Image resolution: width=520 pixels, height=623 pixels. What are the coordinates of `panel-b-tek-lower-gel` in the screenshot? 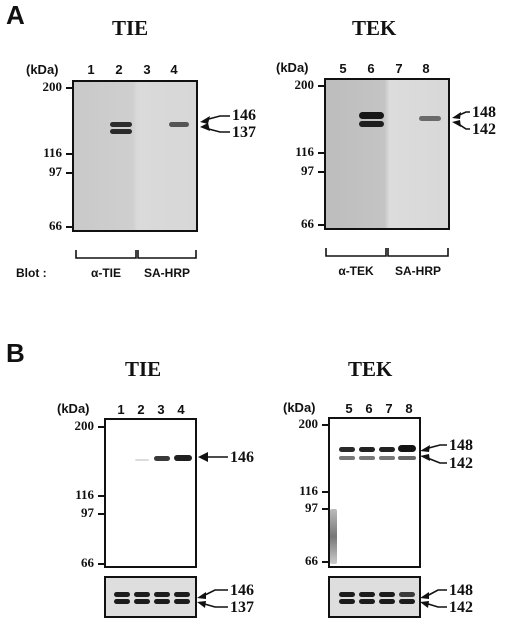 It's located at (374, 597).